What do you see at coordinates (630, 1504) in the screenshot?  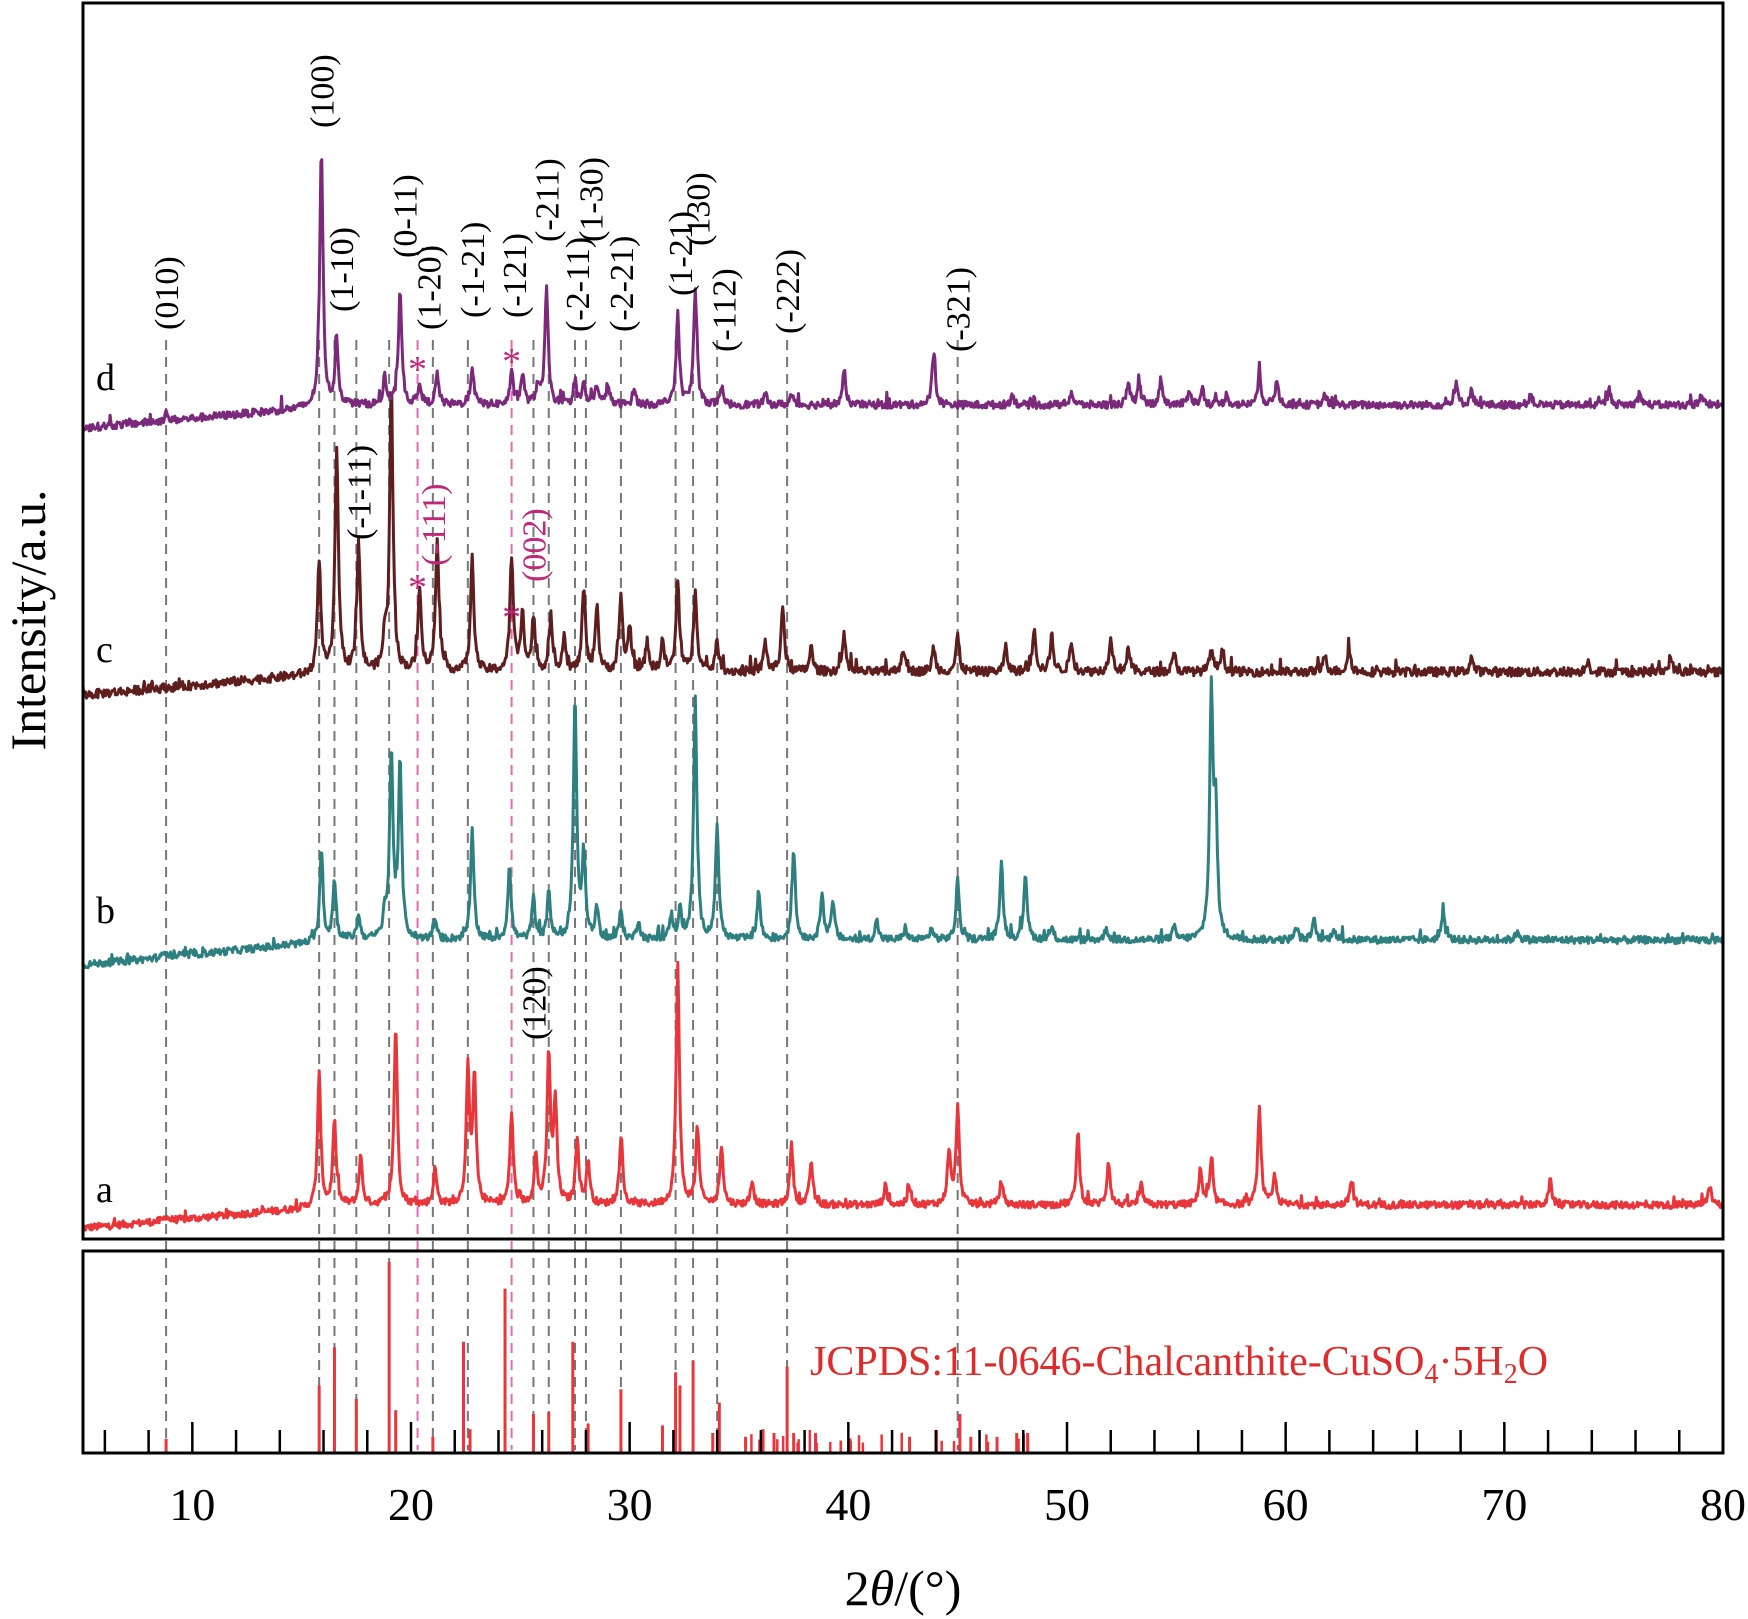 I see `x-tick-label-30: 30` at bounding box center [630, 1504].